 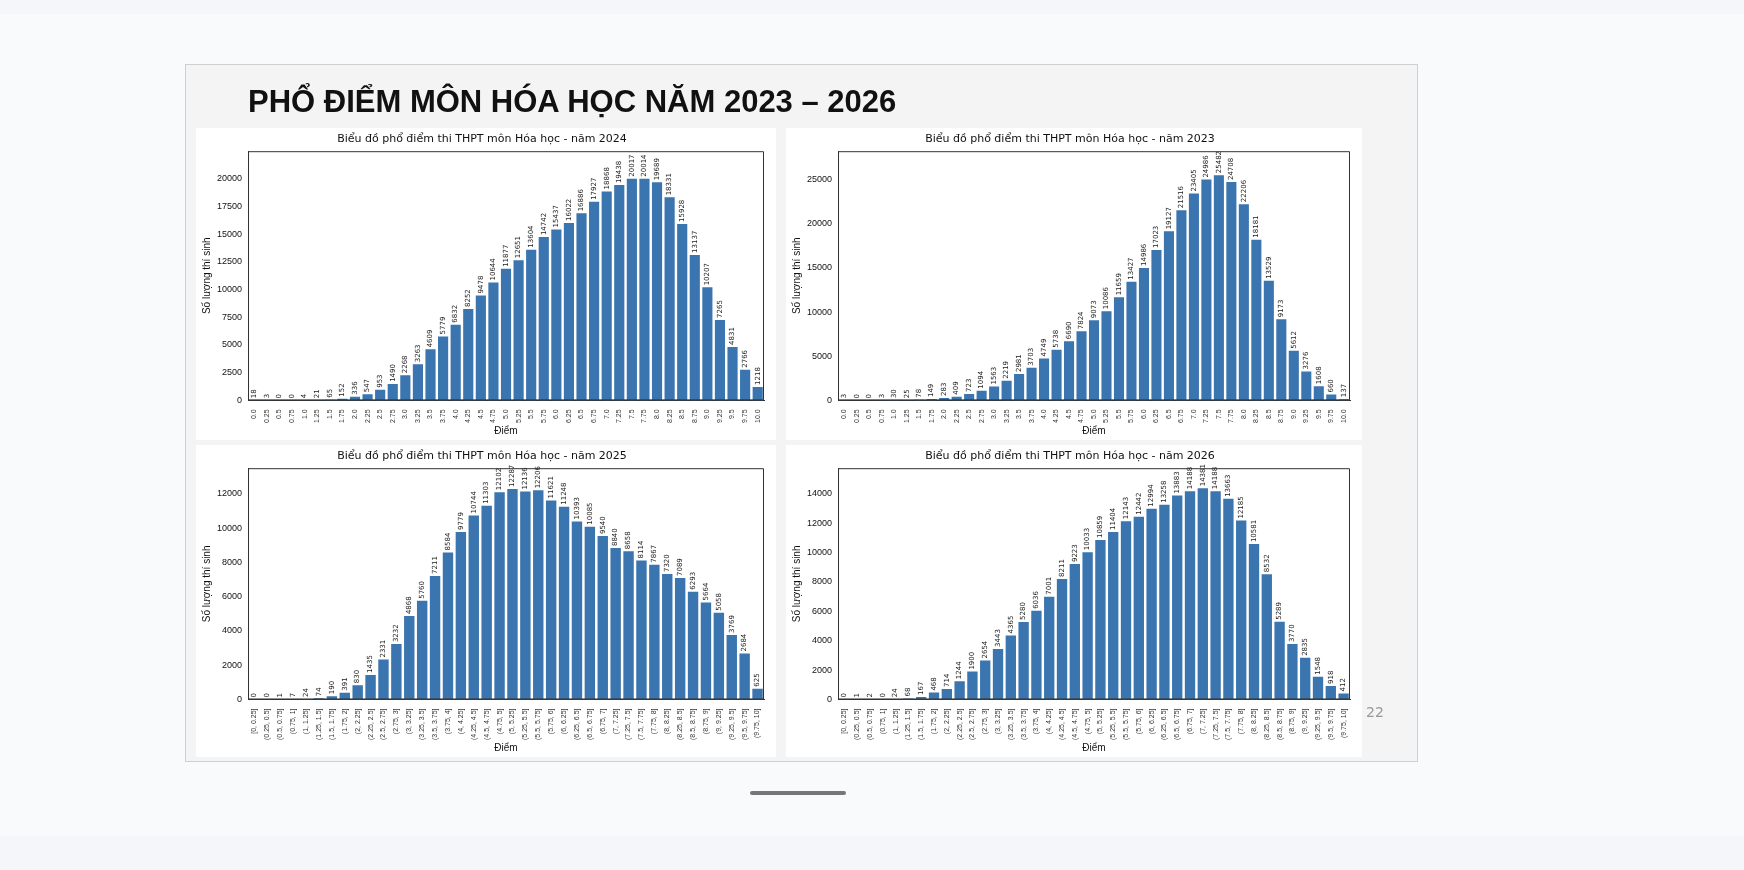 What do you see at coordinates (482, 456) in the screenshot?
I see `chart-title: Biểu đồ phổ điểm thi THPT môn Hóa học - năm 2025` at bounding box center [482, 456].